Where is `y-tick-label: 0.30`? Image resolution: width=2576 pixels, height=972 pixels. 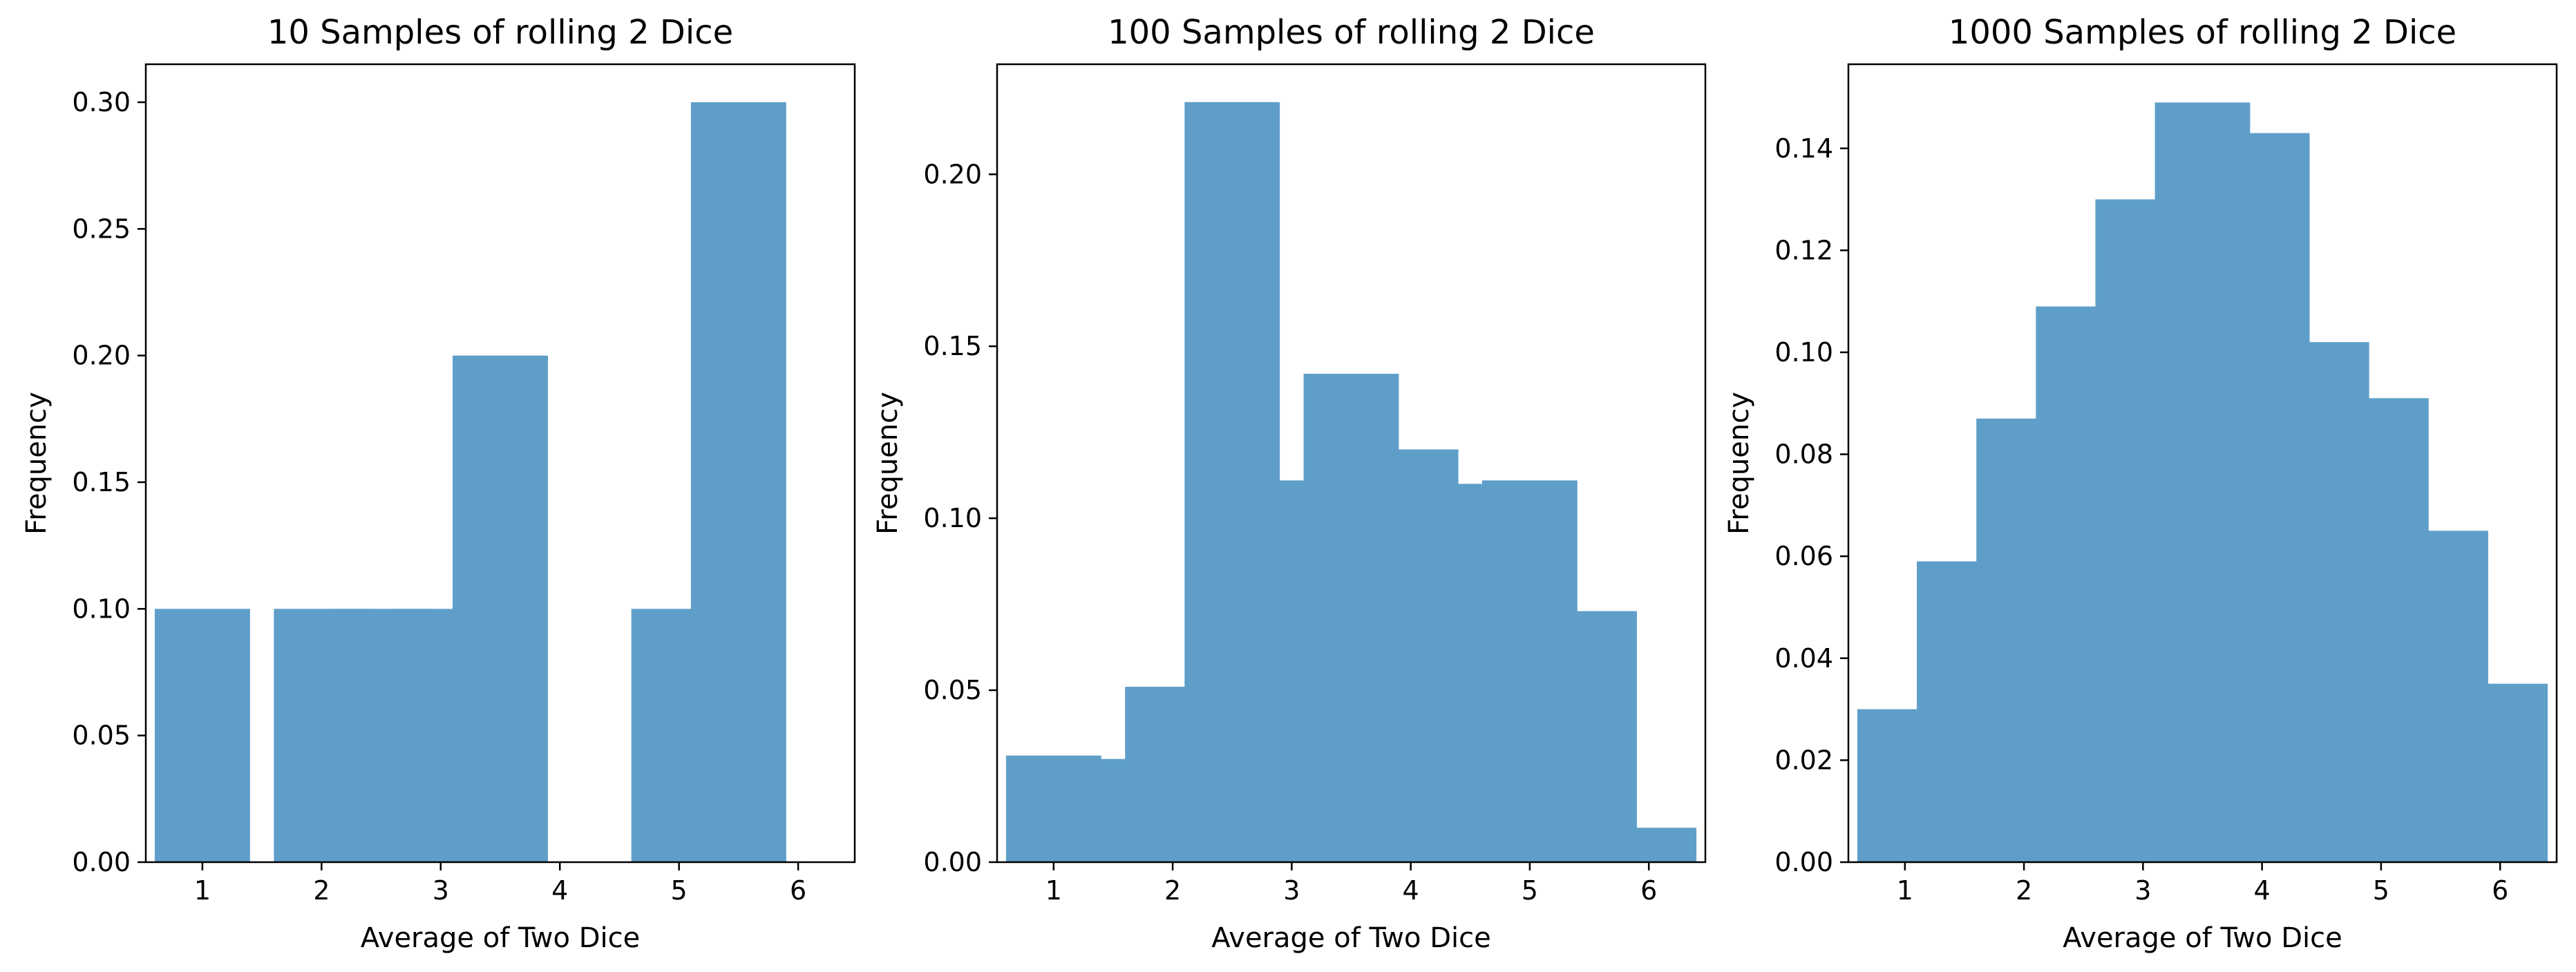
y-tick-label: 0.30 is located at coordinates (101, 102).